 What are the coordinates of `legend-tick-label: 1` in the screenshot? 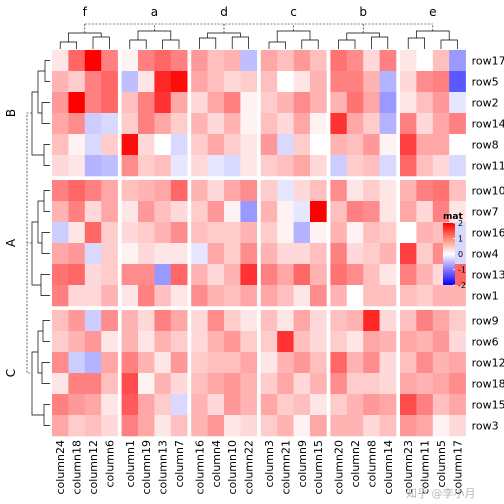 It's located at (460, 239).